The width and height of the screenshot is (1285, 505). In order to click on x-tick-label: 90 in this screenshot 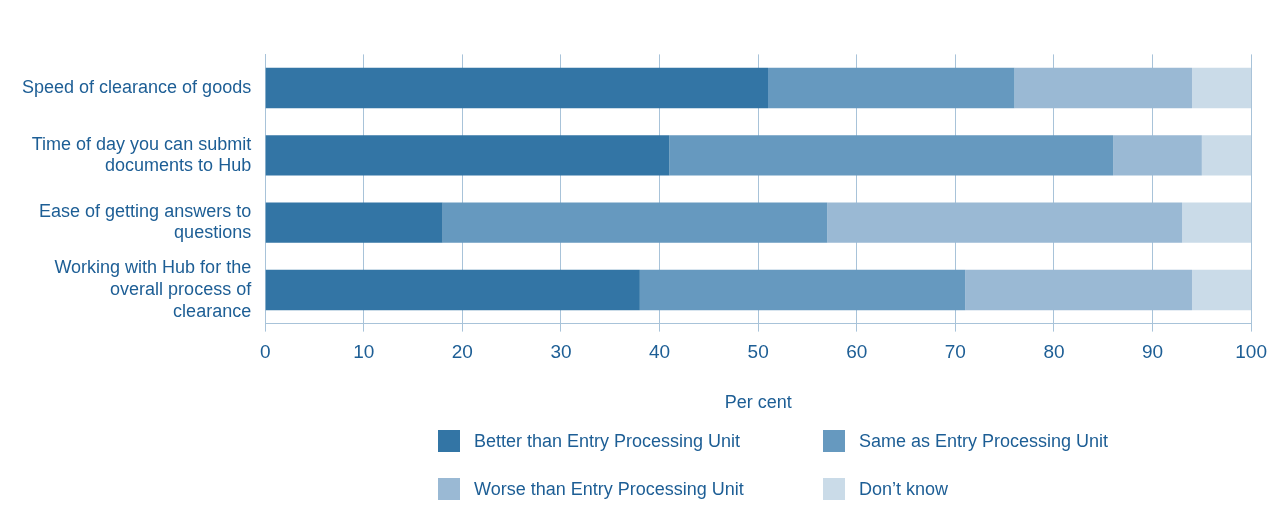, I will do `click(1152, 352)`.